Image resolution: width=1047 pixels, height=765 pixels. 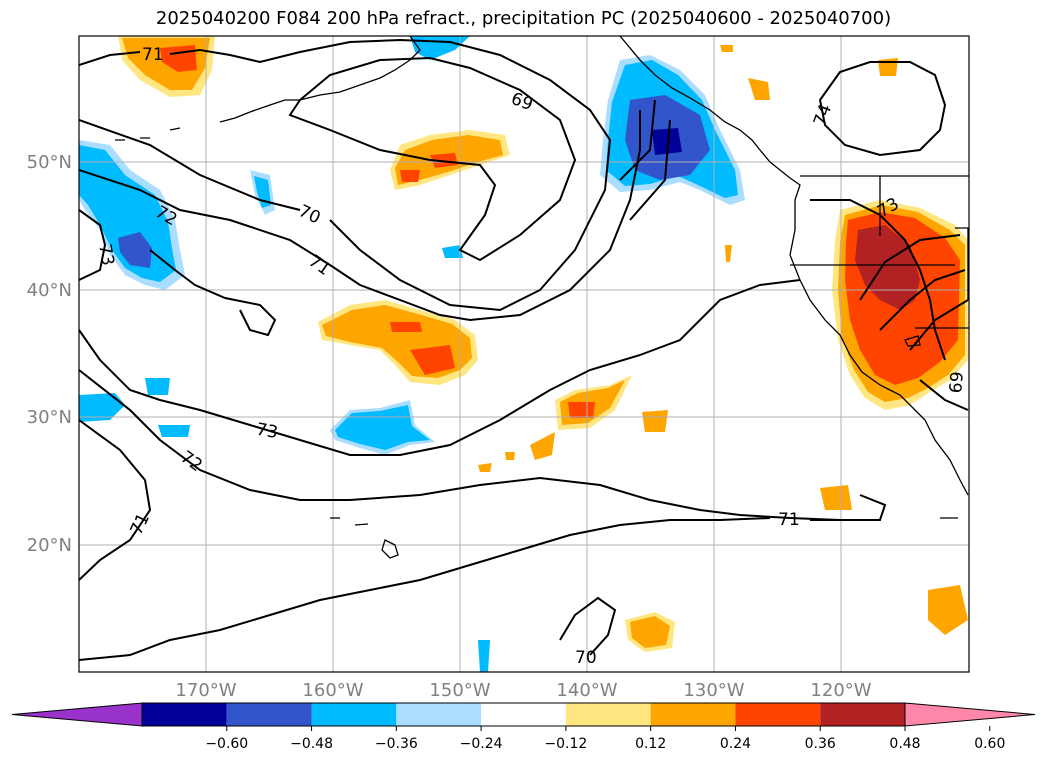 I want to click on colorbar-tick-label: −0.60, so click(x=226, y=744).